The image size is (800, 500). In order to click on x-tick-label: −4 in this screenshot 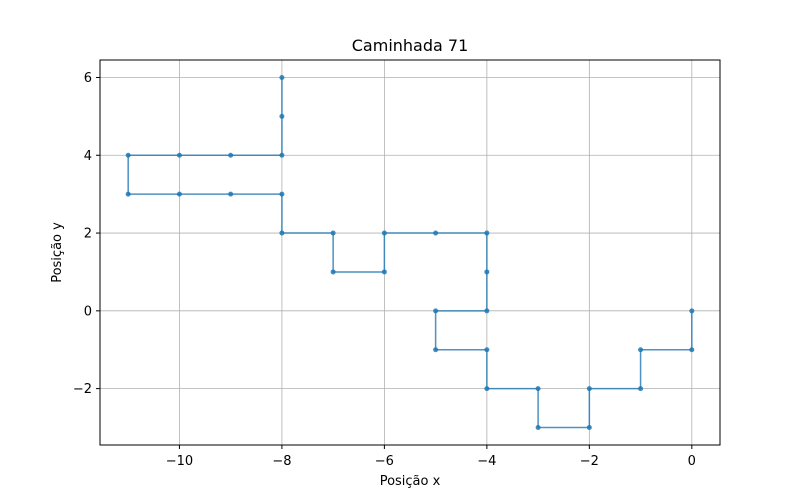, I will do `click(486, 461)`.